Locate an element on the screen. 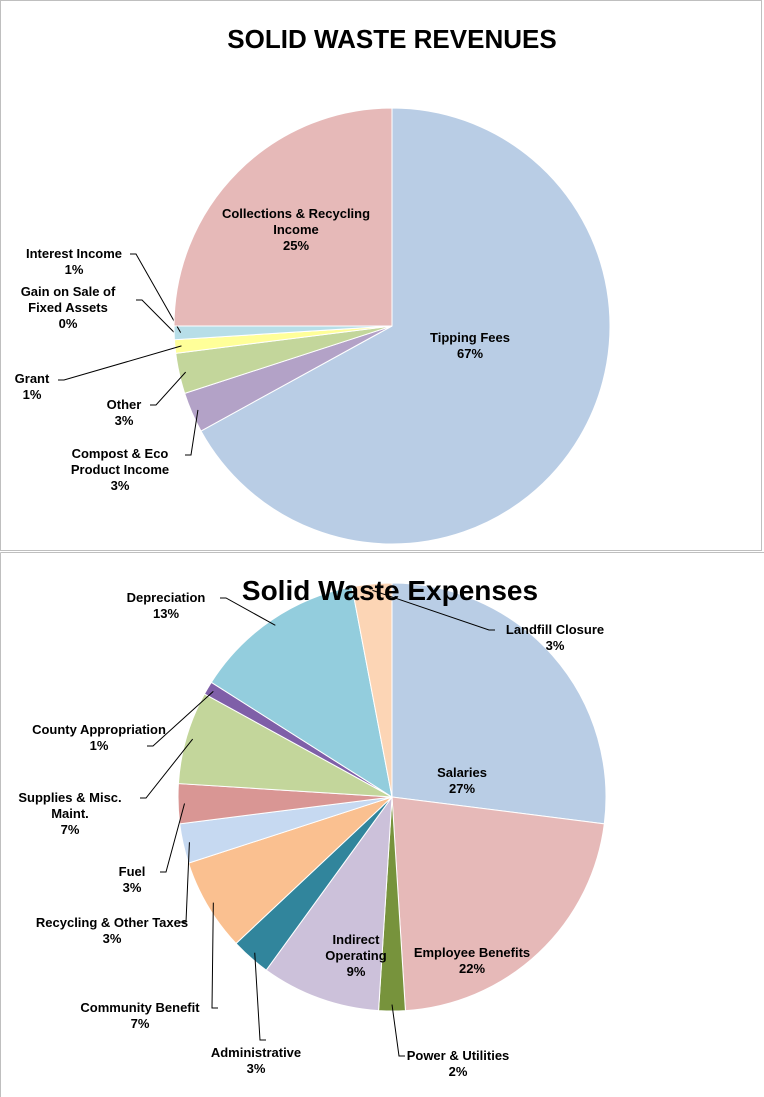  value-label: 9% is located at coordinates (356, 971).